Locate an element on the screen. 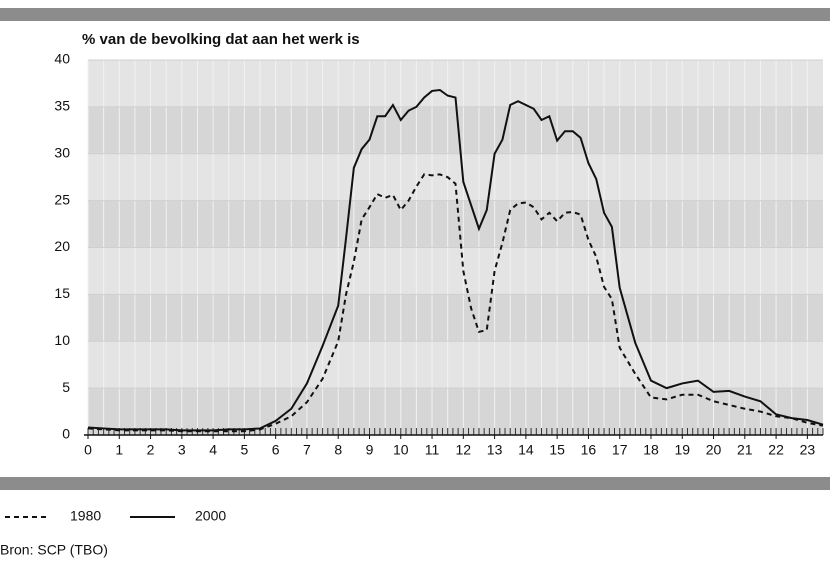  x-tick-label: 23 is located at coordinates (808, 450).